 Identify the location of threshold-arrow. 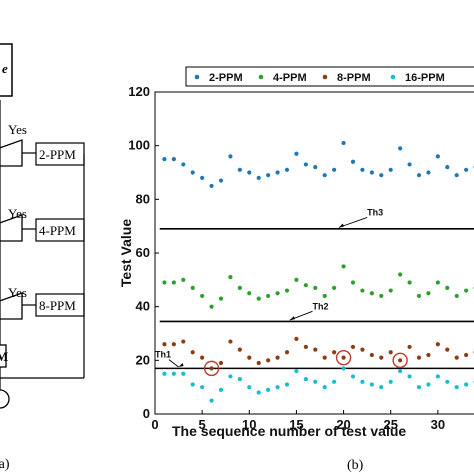
(173, 363).